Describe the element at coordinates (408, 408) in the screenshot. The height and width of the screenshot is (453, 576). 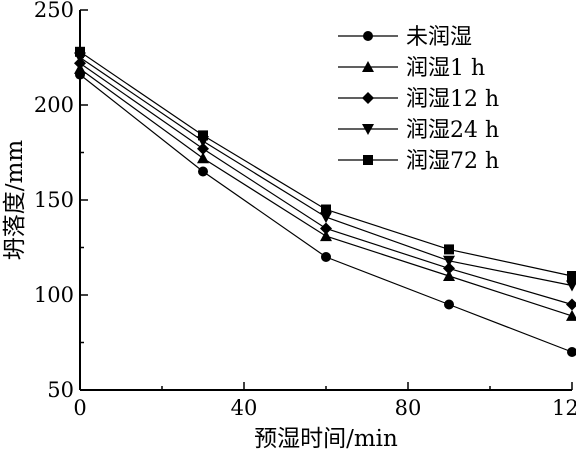
I see `x-tick-label: 80` at that location.